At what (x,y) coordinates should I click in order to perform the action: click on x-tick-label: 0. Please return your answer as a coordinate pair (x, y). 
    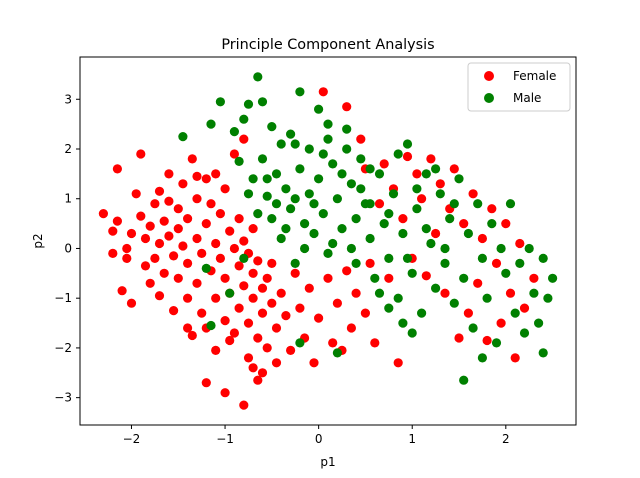
    Looking at the image, I should click on (319, 439).